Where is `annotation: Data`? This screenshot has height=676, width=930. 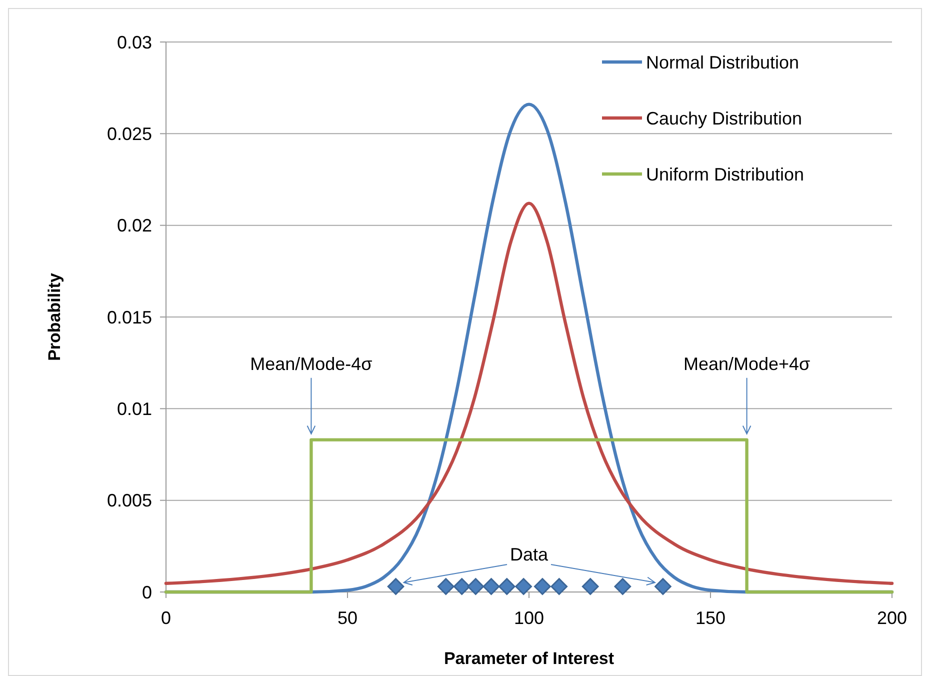
annotation: Data is located at coordinates (529, 554).